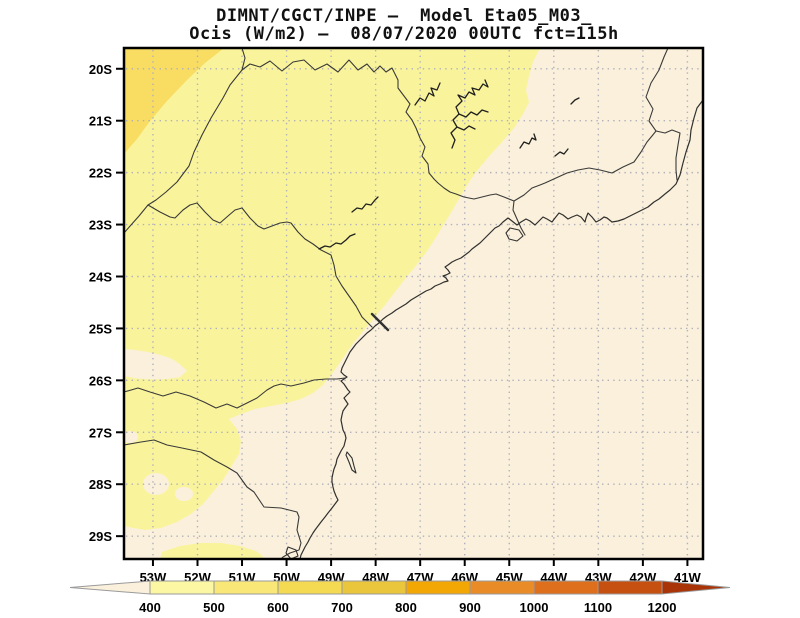 The height and width of the screenshot is (618, 800). I want to click on region-400-500-bottom-patch, so click(211, 551).